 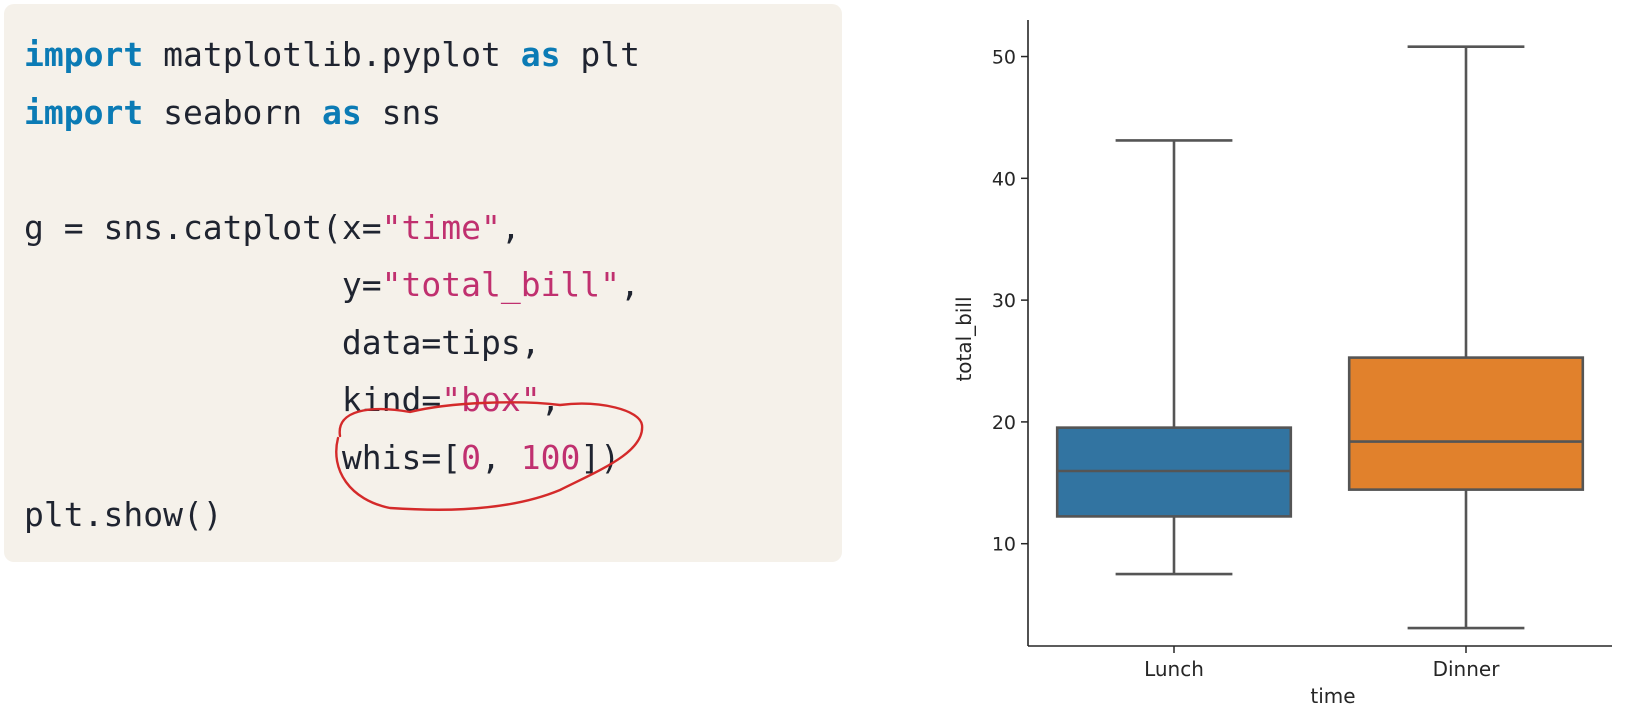 I want to click on code-literal: "time", so click(x=441, y=227).